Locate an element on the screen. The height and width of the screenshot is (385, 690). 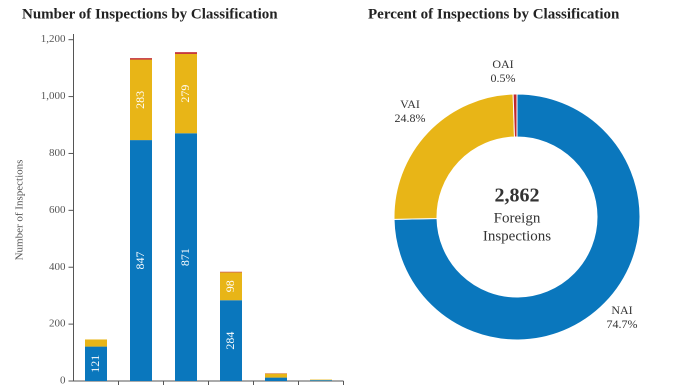
bar-value-label: 847 is located at coordinates (140, 261).